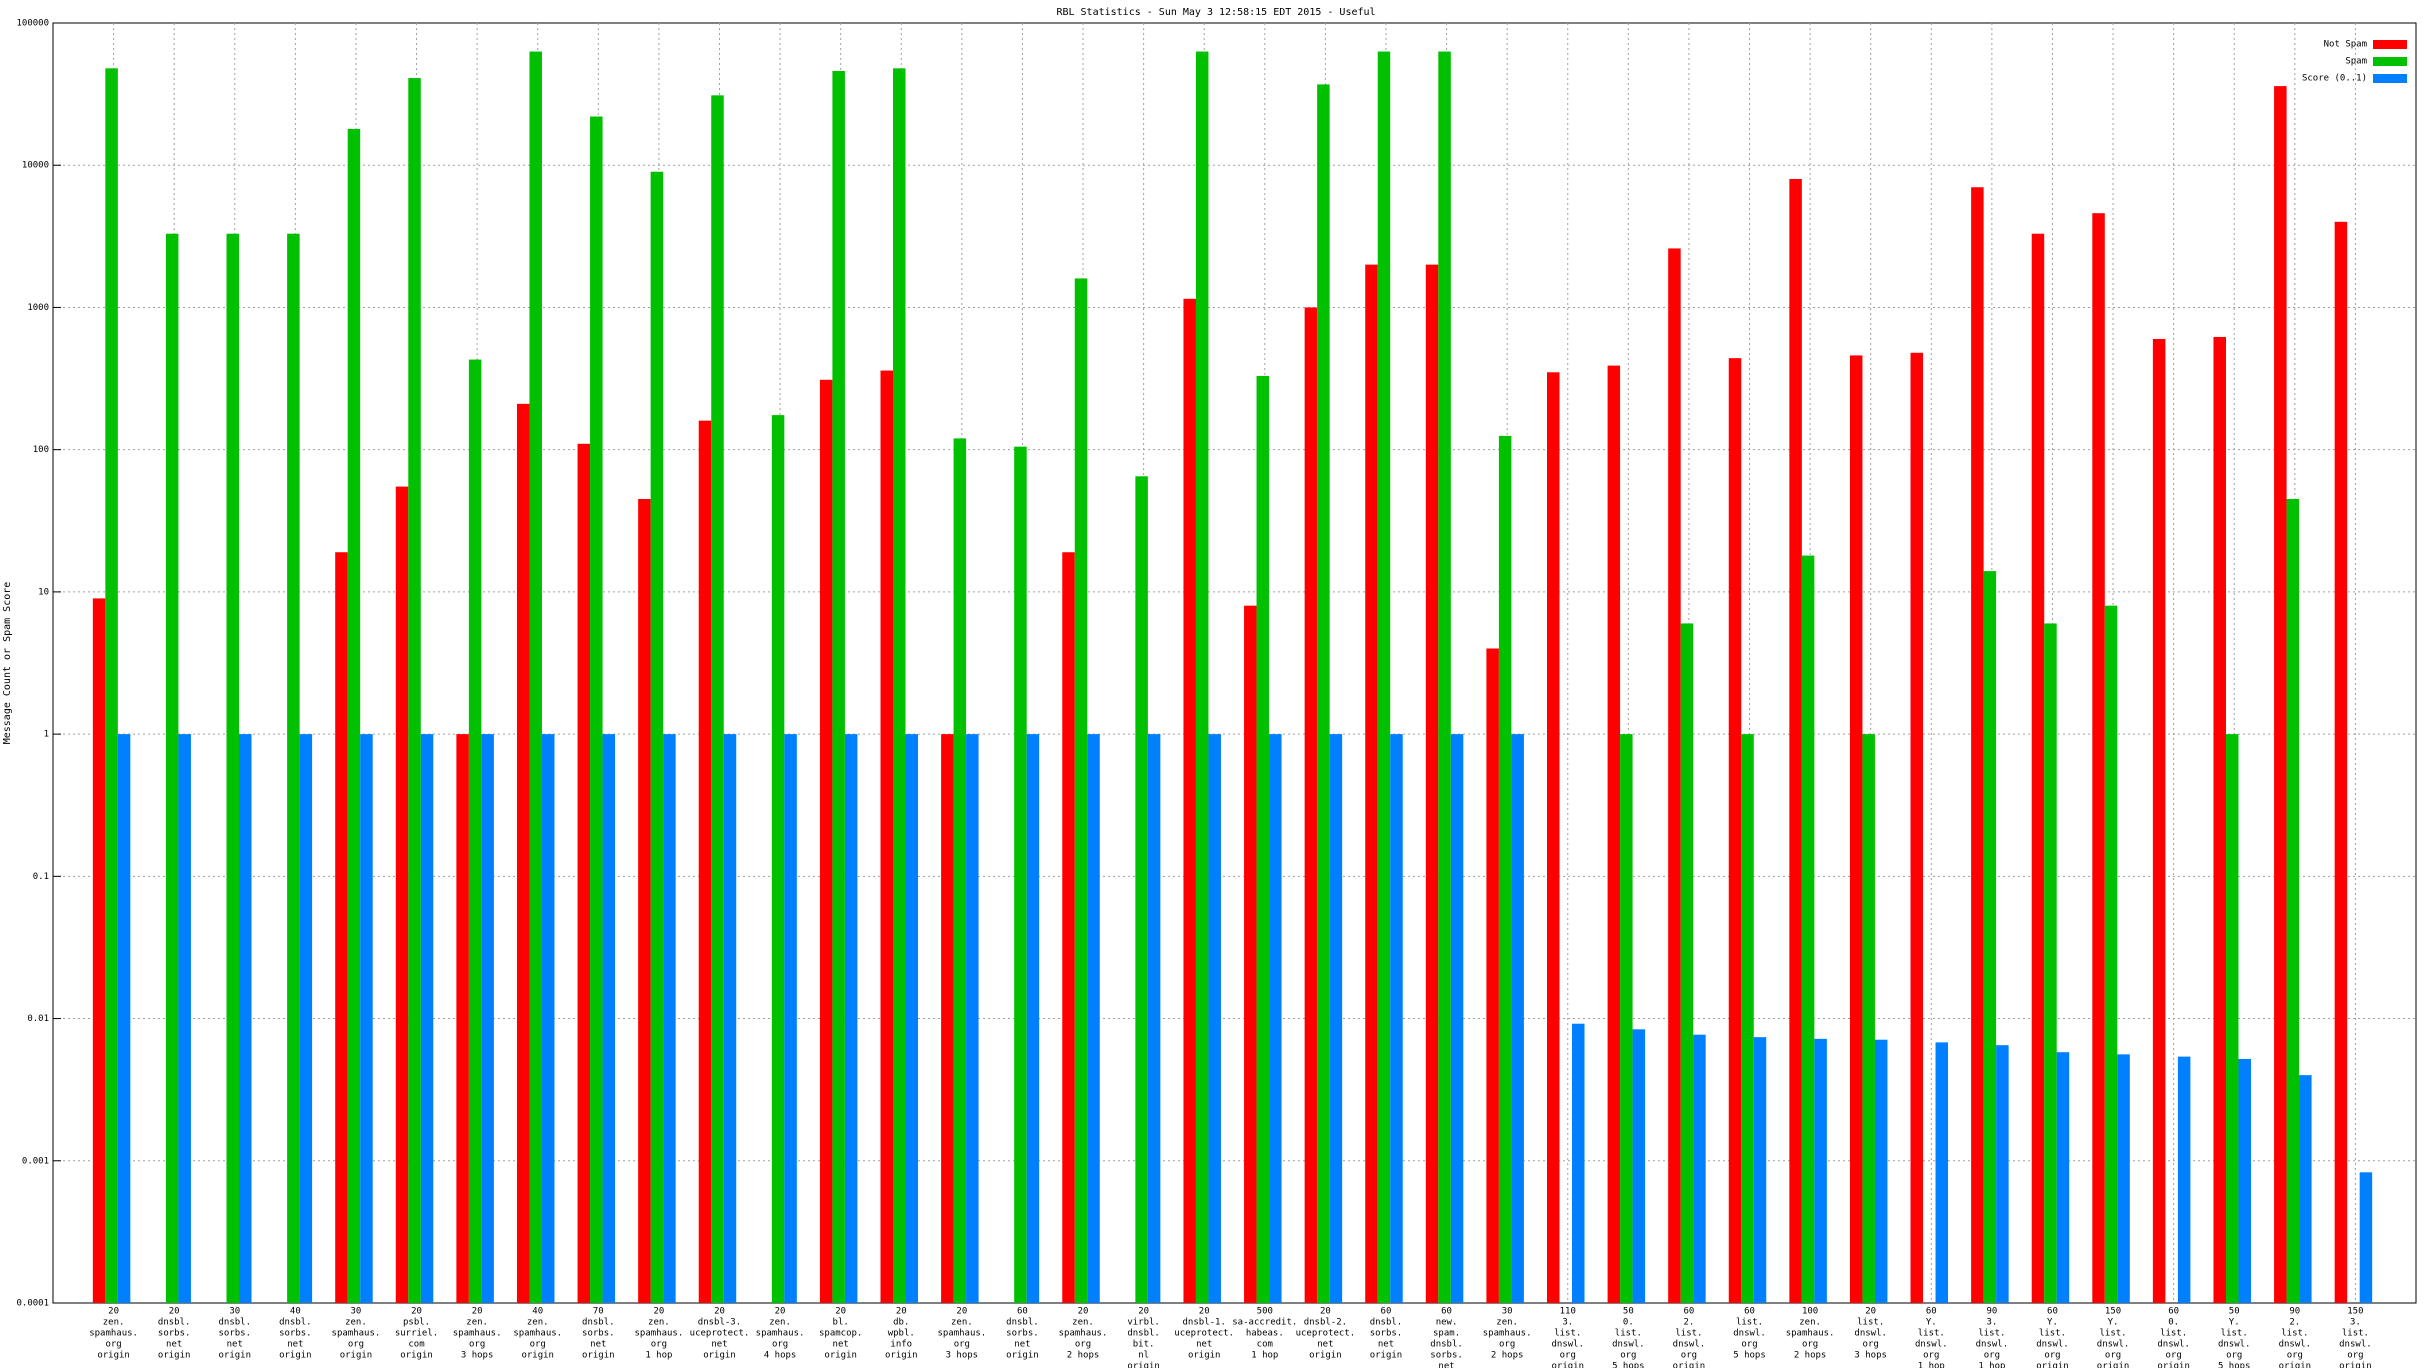 The image size is (2432, 1368). Describe the element at coordinates (1265, 1345) in the screenshot. I see `x-tick-label: com` at that location.